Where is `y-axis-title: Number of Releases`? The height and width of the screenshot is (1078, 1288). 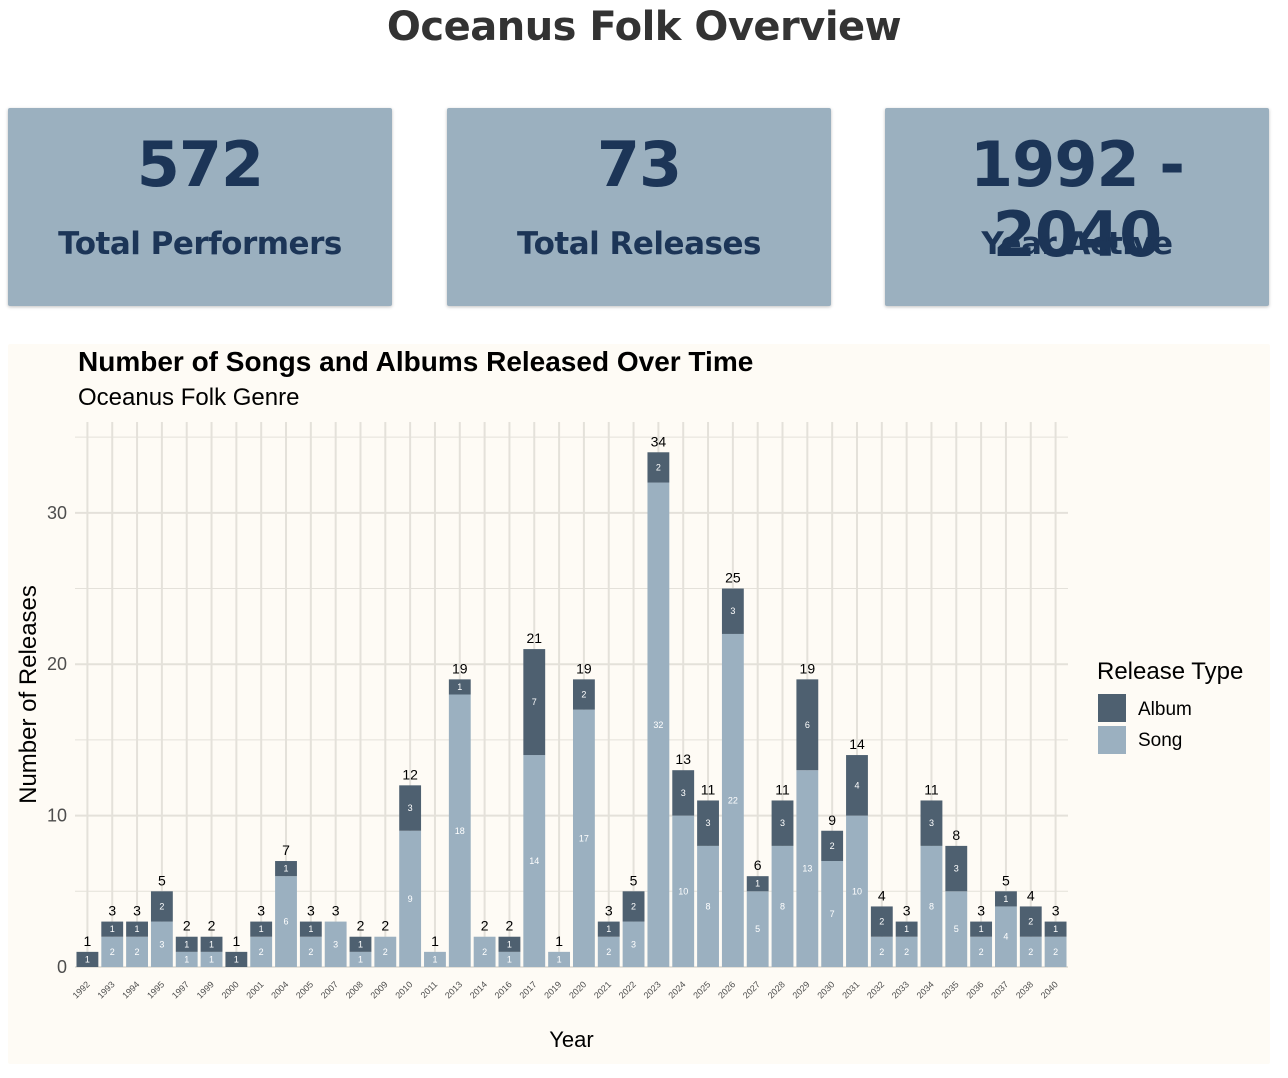 y-axis-title: Number of Releases is located at coordinates (28, 694).